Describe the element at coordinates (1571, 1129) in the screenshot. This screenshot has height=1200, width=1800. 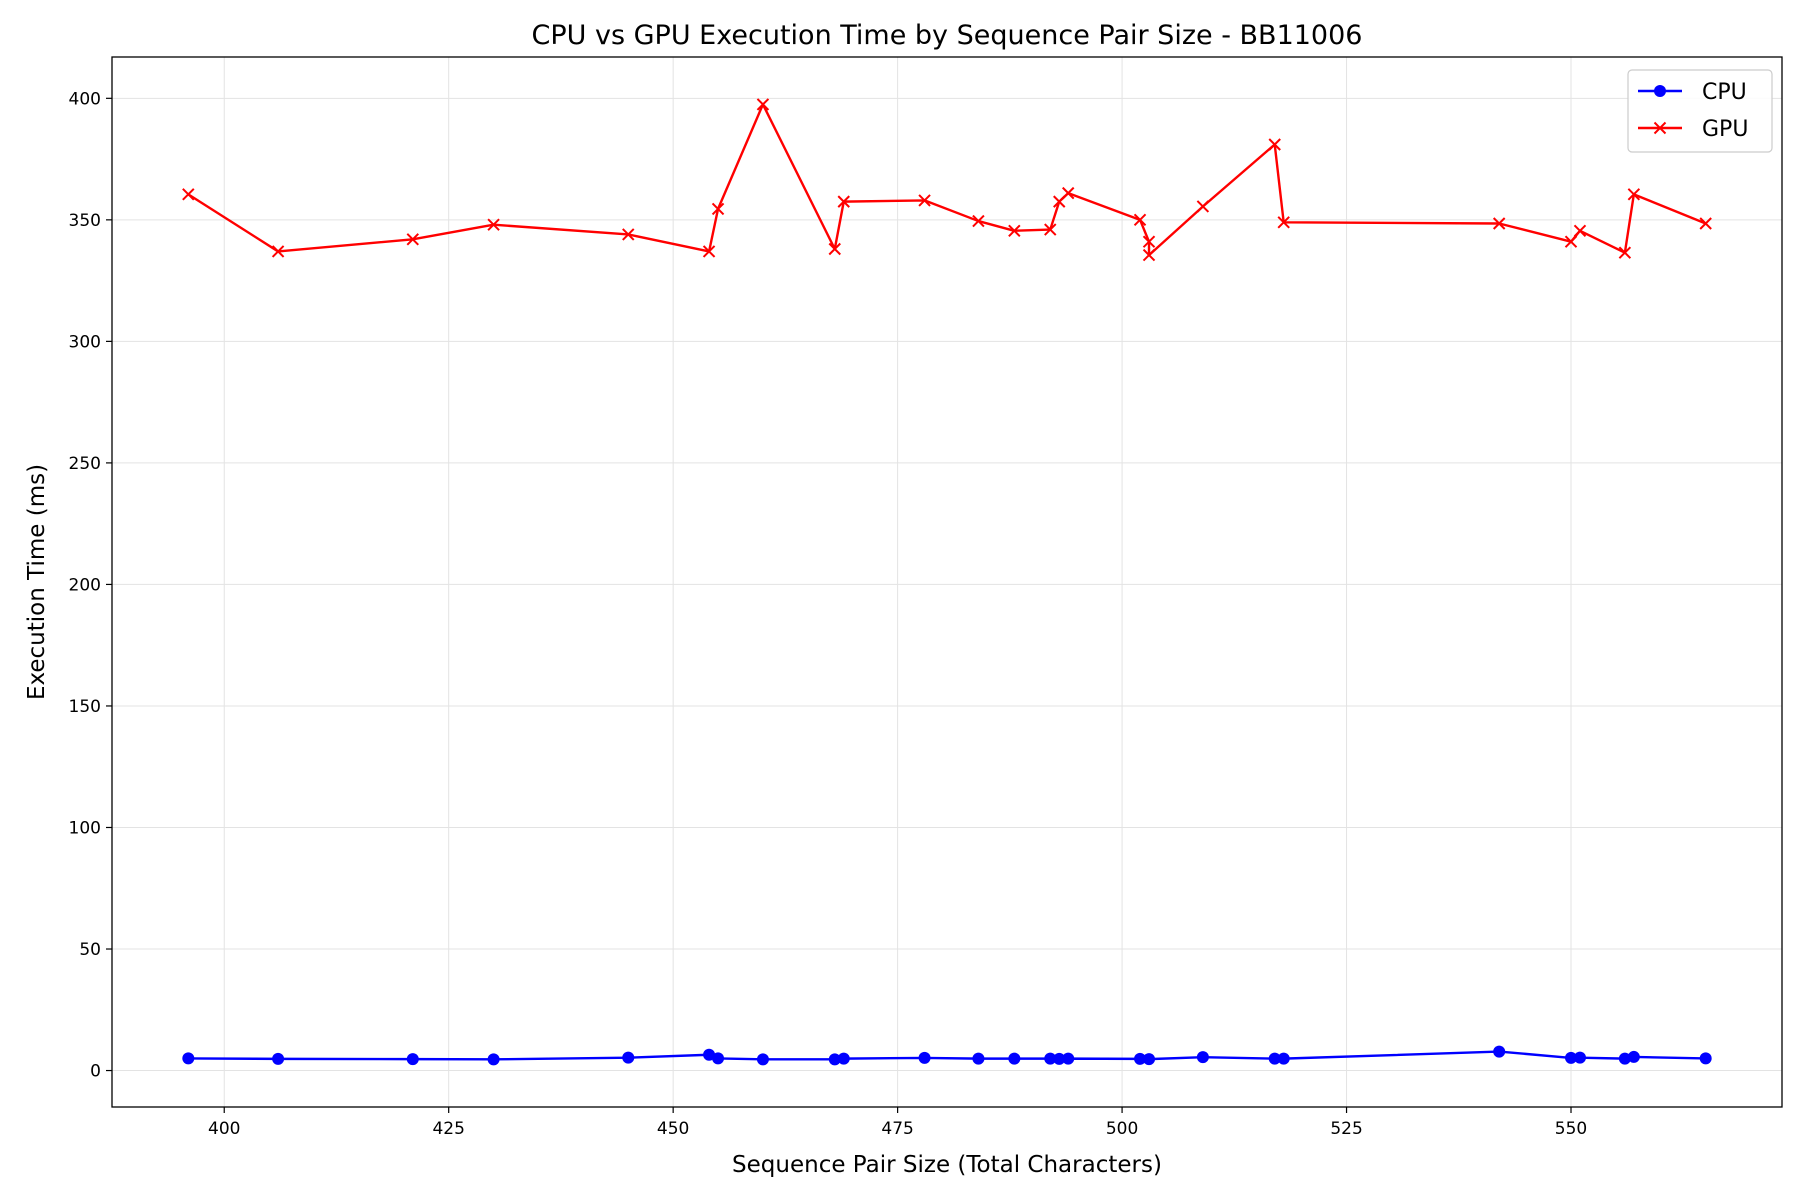
I see `x-tick-label: 550` at that location.